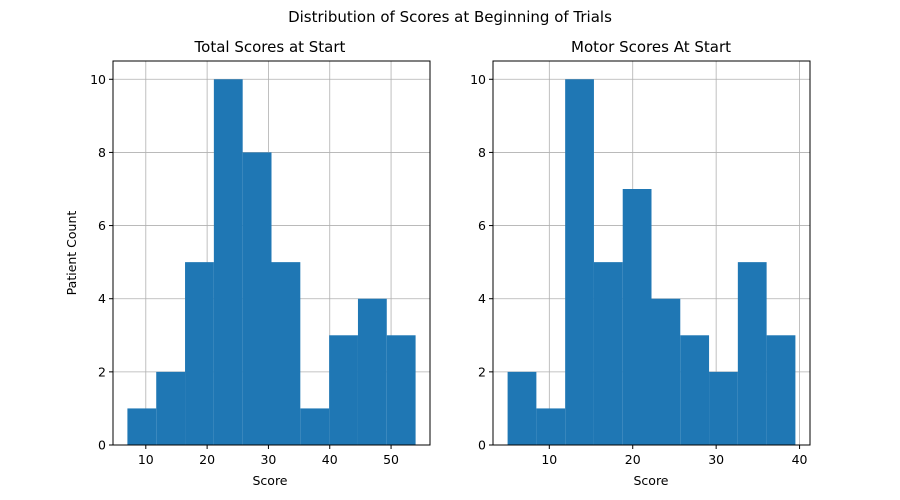 The height and width of the screenshot is (500, 900). Describe the element at coordinates (716, 459) in the screenshot. I see `motor-scores-xtick-label: 30` at that location.